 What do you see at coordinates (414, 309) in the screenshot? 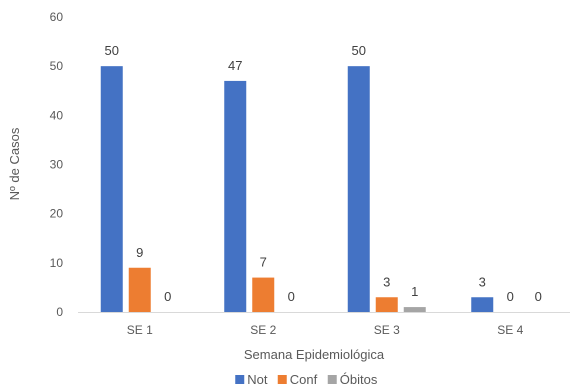
I see `bar--bitos` at bounding box center [414, 309].